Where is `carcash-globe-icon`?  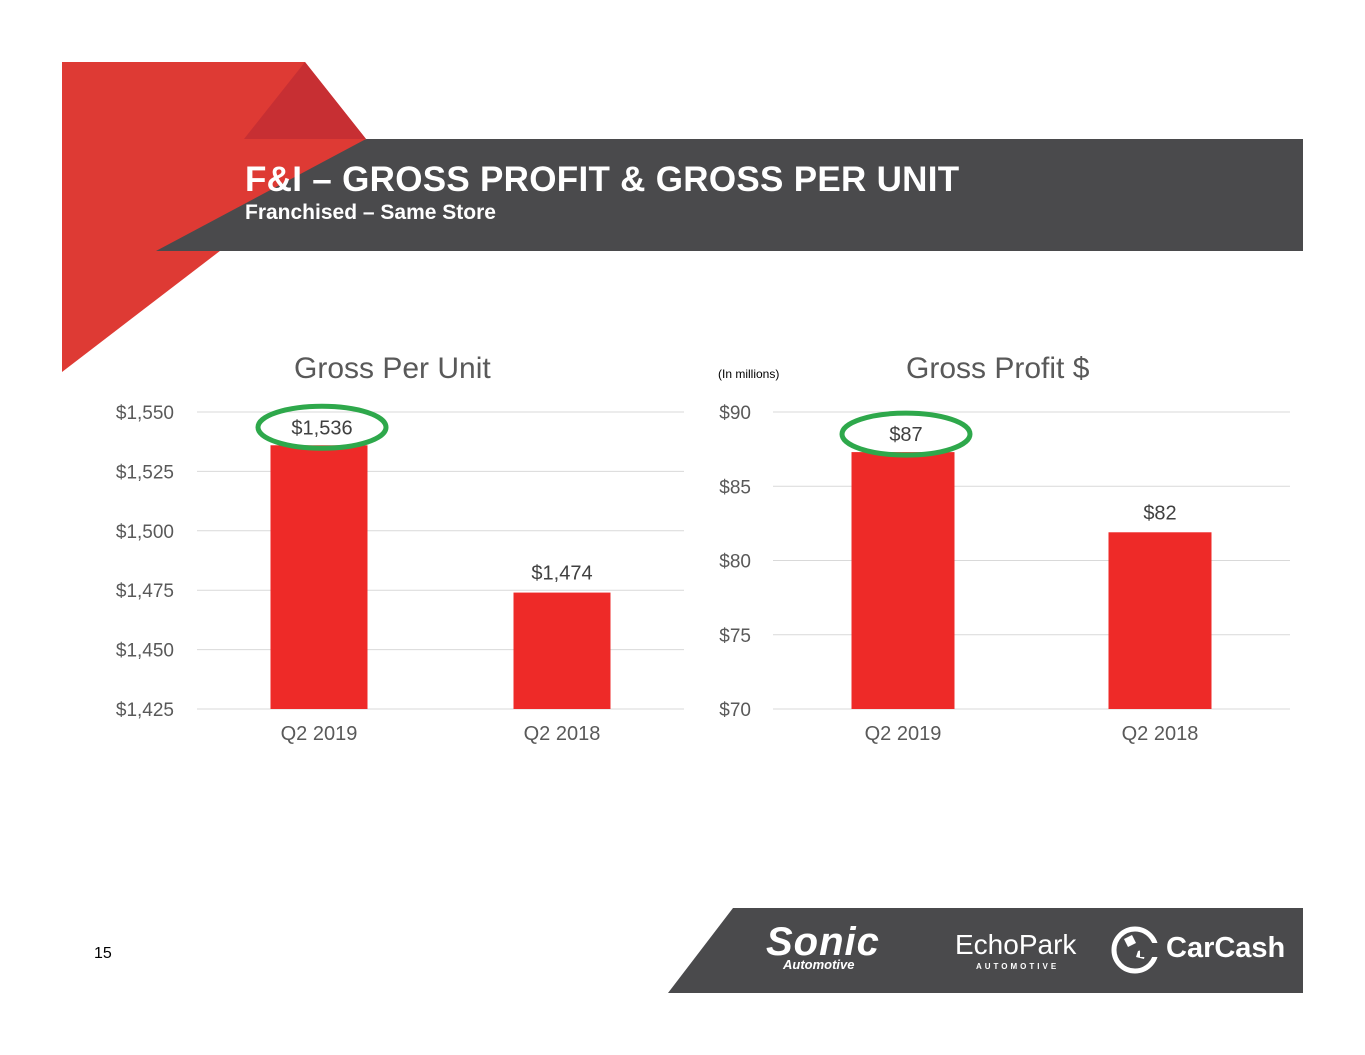 carcash-globe-icon is located at coordinates (1135, 950).